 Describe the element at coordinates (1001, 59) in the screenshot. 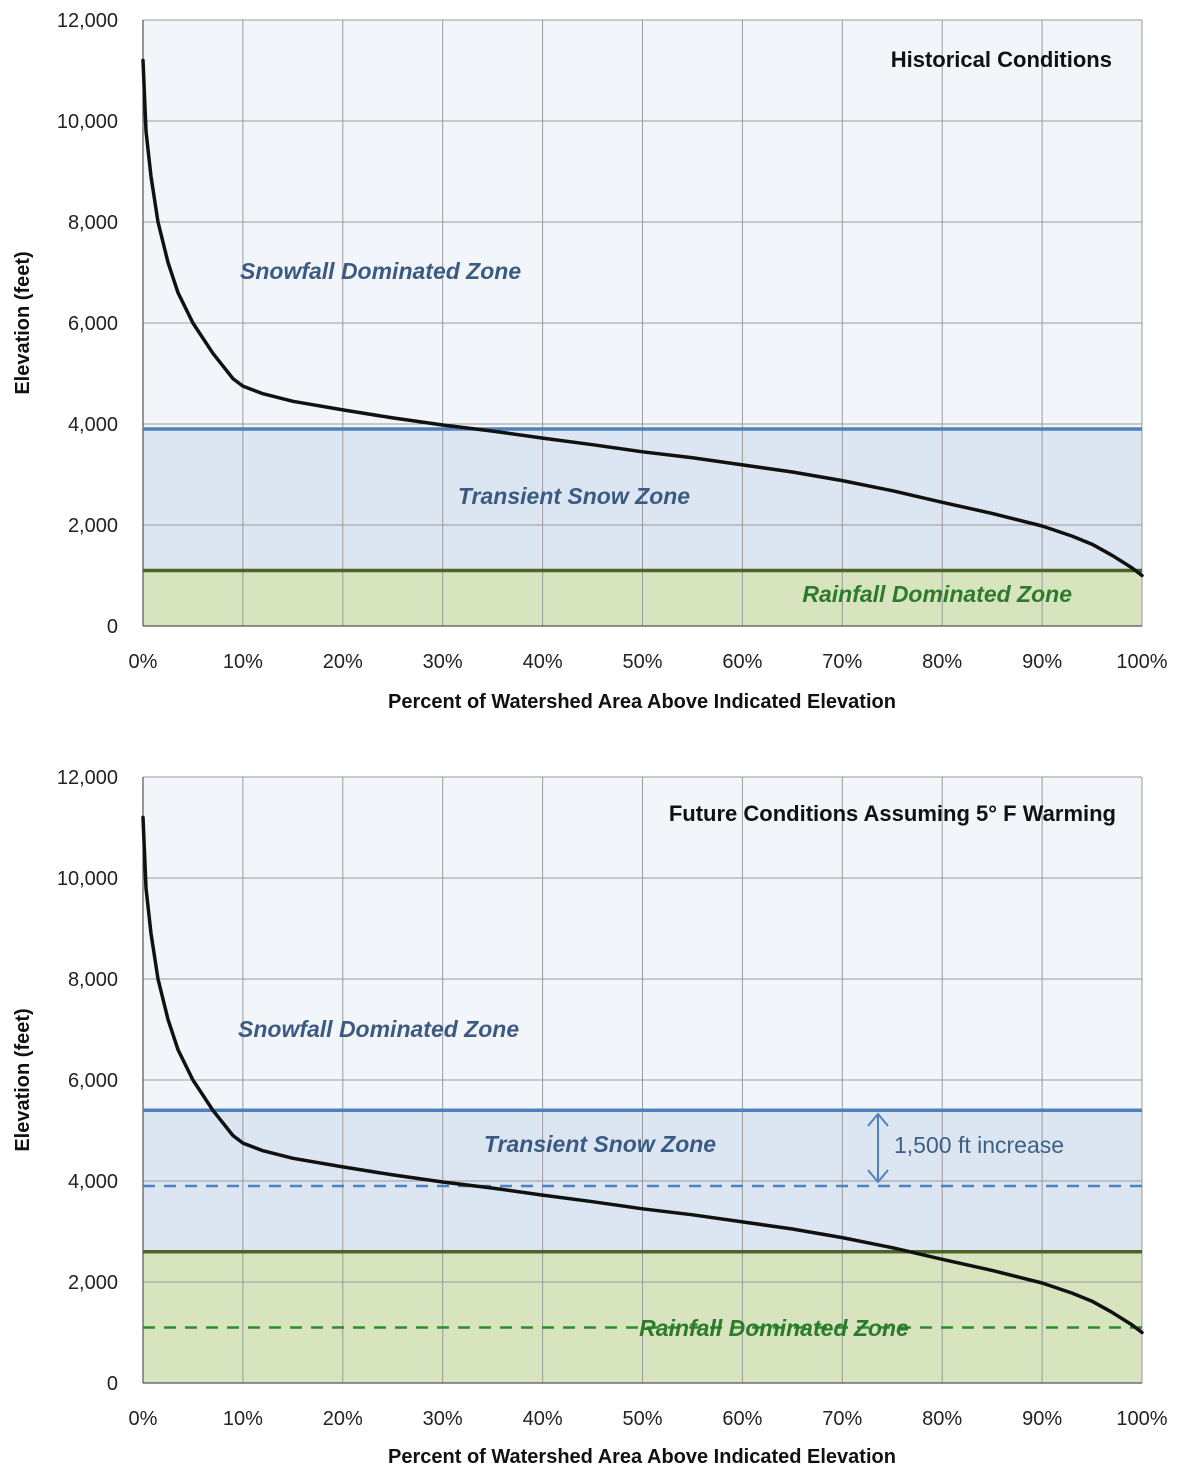

I see `chart-title: Historical Conditions` at that location.